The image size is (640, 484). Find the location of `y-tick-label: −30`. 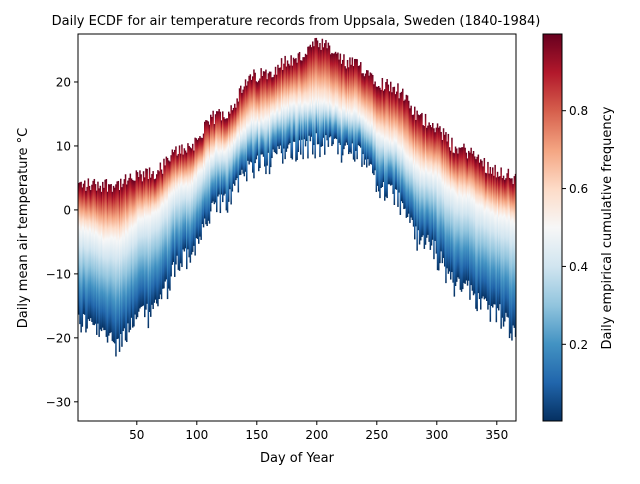

y-tick-label: −30 is located at coordinates (58, 402).